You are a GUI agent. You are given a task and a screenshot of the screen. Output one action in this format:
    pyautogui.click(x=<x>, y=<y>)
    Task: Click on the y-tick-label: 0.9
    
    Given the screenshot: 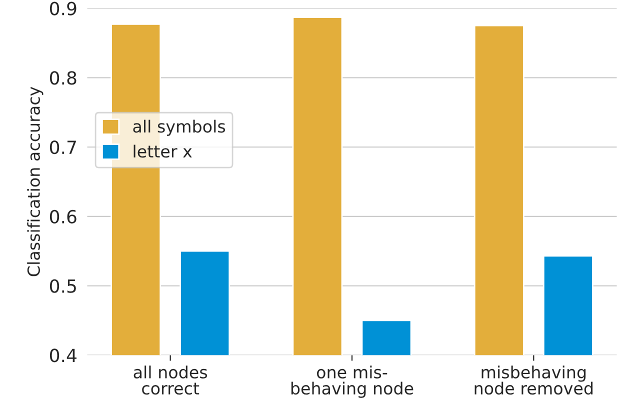 What is the action you would take?
    pyautogui.click(x=63, y=9)
    